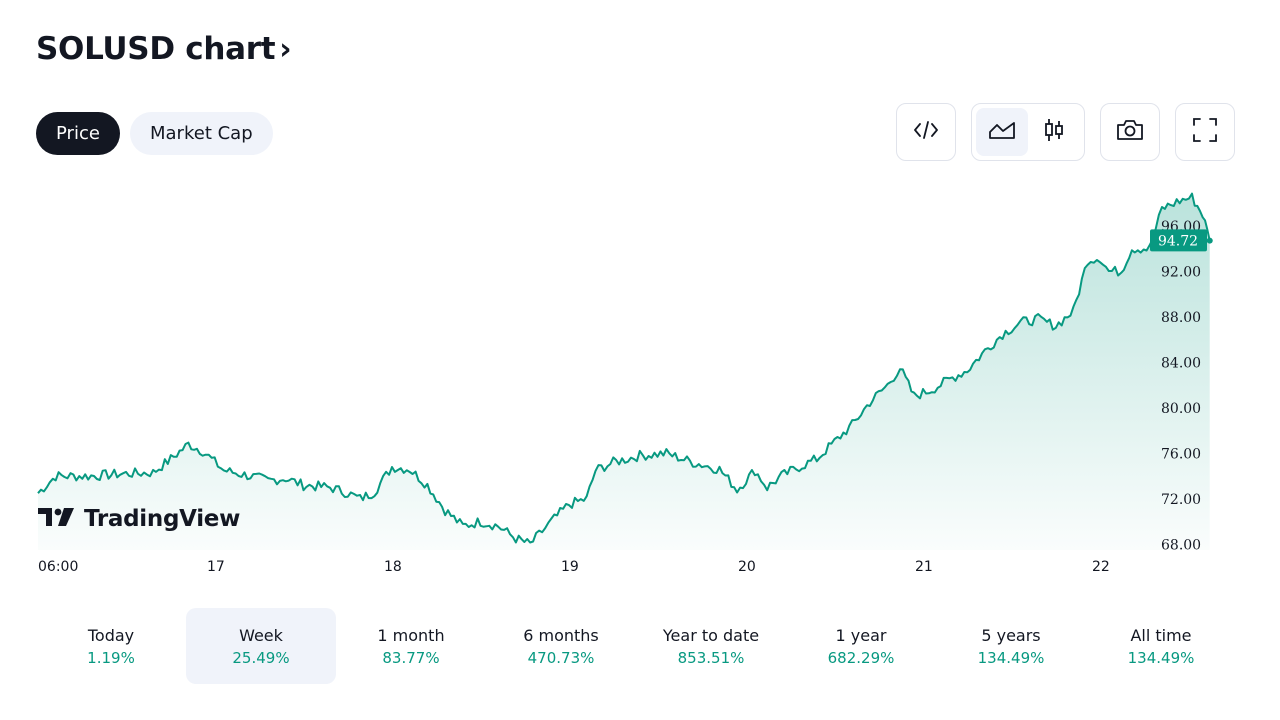 This screenshot has height=720, width=1280. I want to click on page-title: SOLUSD chart, so click(156, 48).